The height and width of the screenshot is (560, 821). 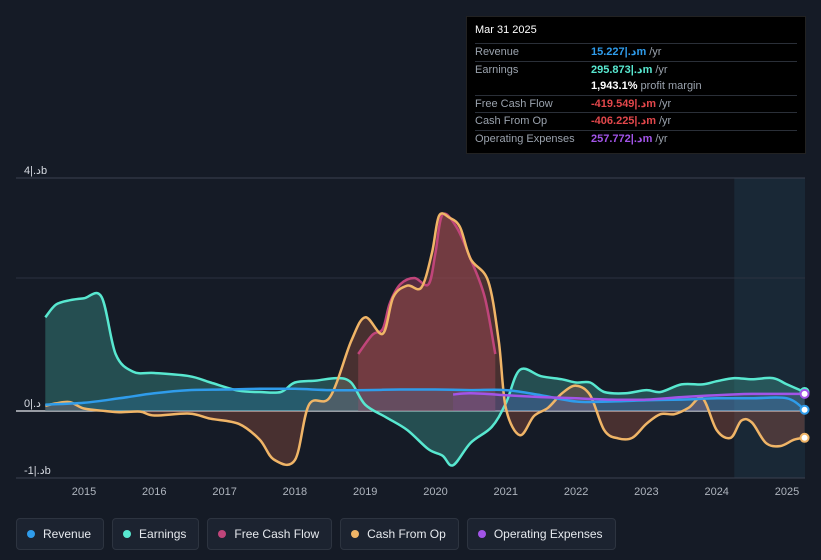 I want to click on tooltip-row: Revenue 15.227|.دm/yr, so click(x=636, y=52).